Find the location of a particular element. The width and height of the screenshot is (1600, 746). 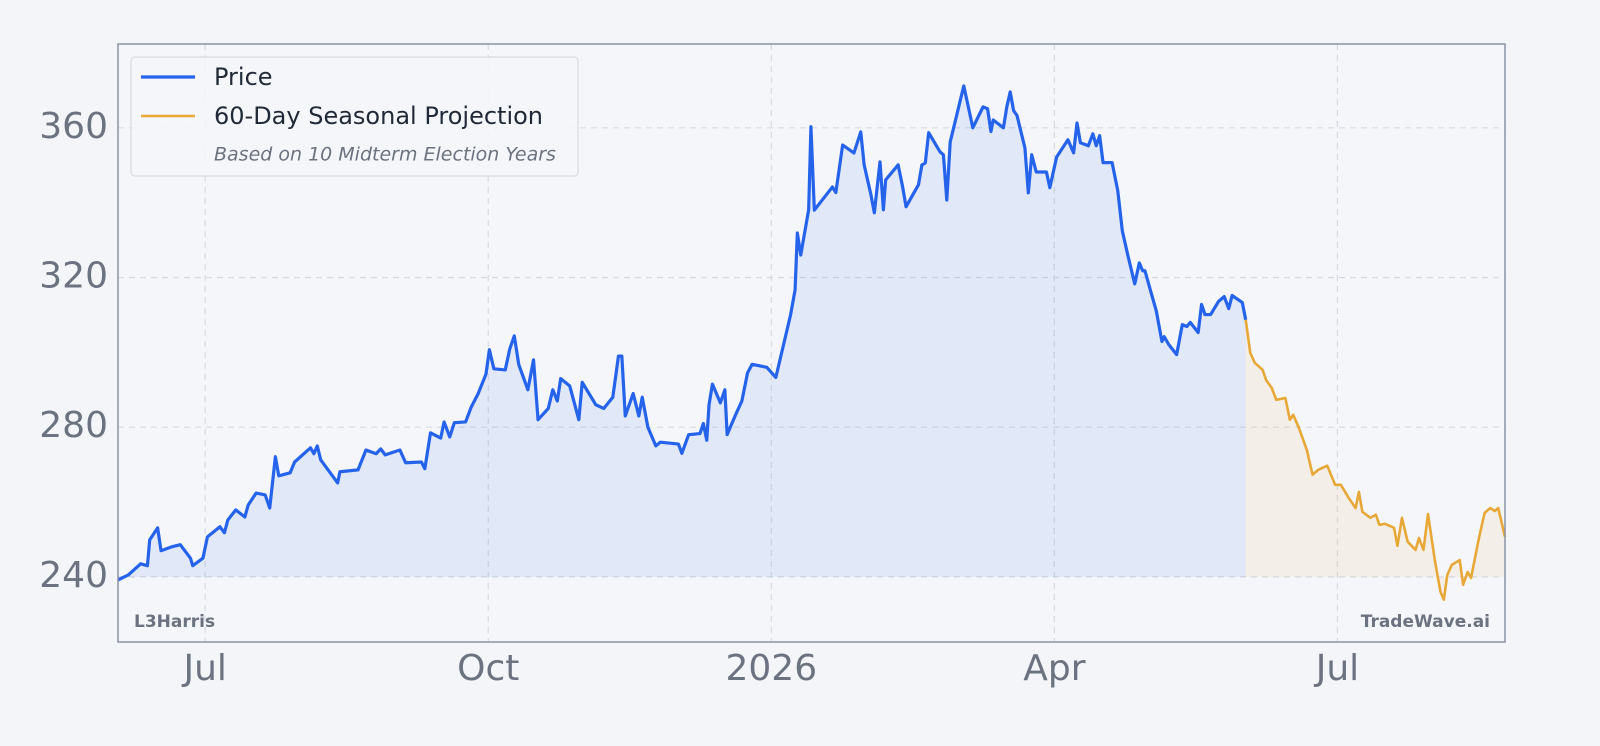

y-tick-label: 320 is located at coordinates (73, 276).